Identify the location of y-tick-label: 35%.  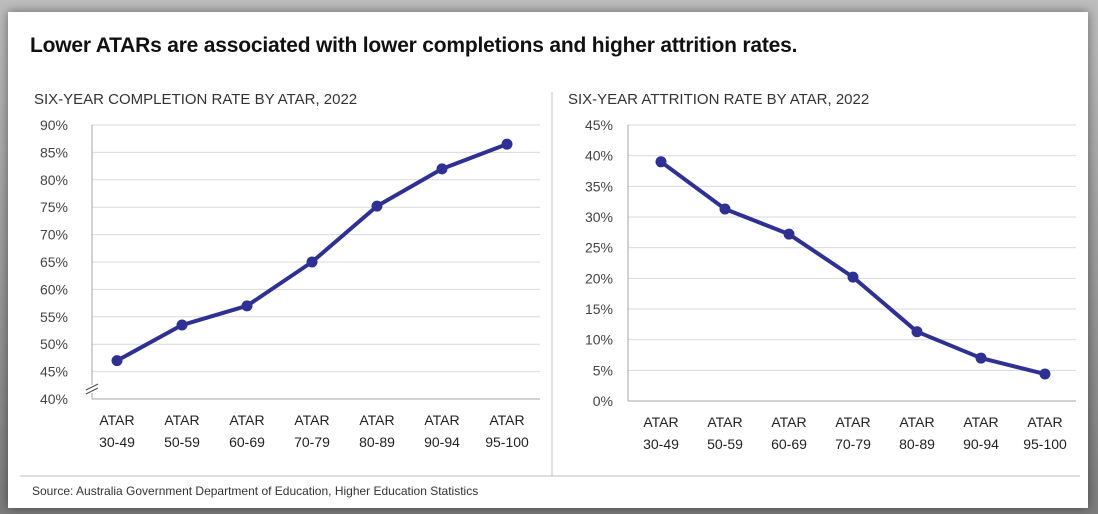
(599, 186).